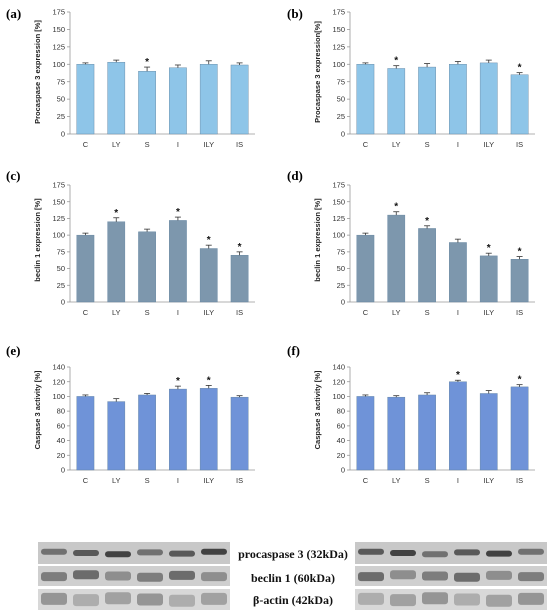  I want to click on panel-e-significance-mark: *, so click(209, 380).